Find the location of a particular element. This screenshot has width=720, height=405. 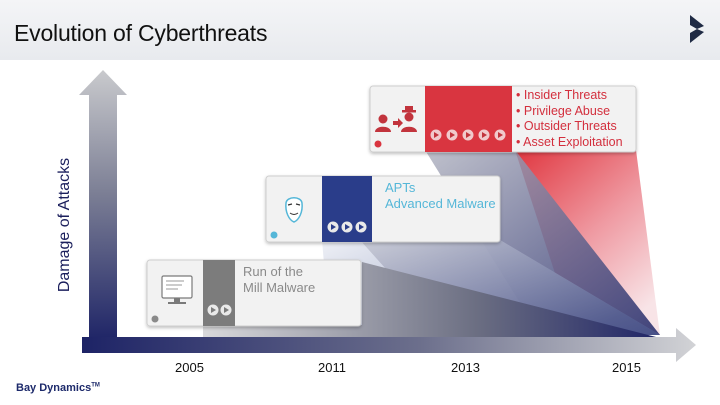

era3-status-dot is located at coordinates (378, 144).